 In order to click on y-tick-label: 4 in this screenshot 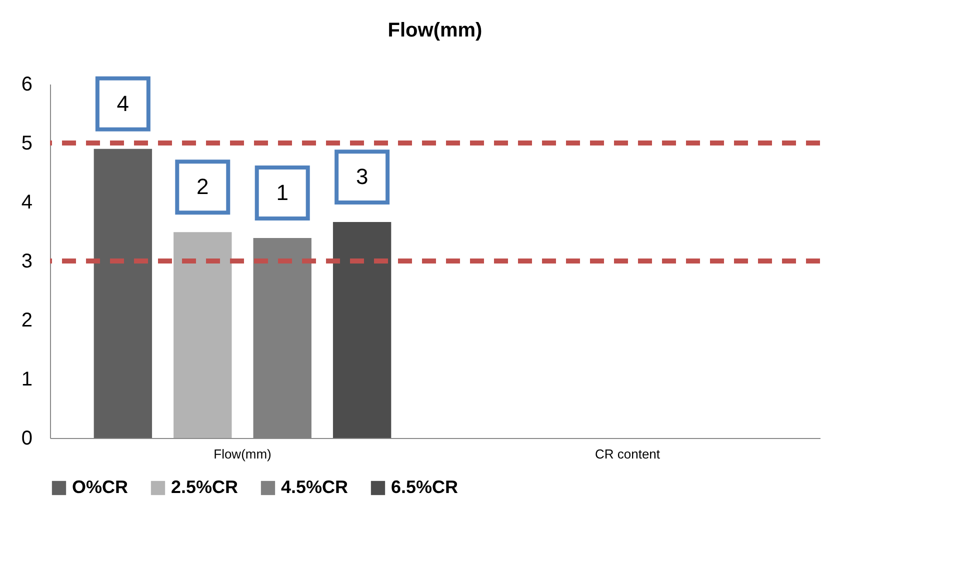, I will do `click(26, 203)`.